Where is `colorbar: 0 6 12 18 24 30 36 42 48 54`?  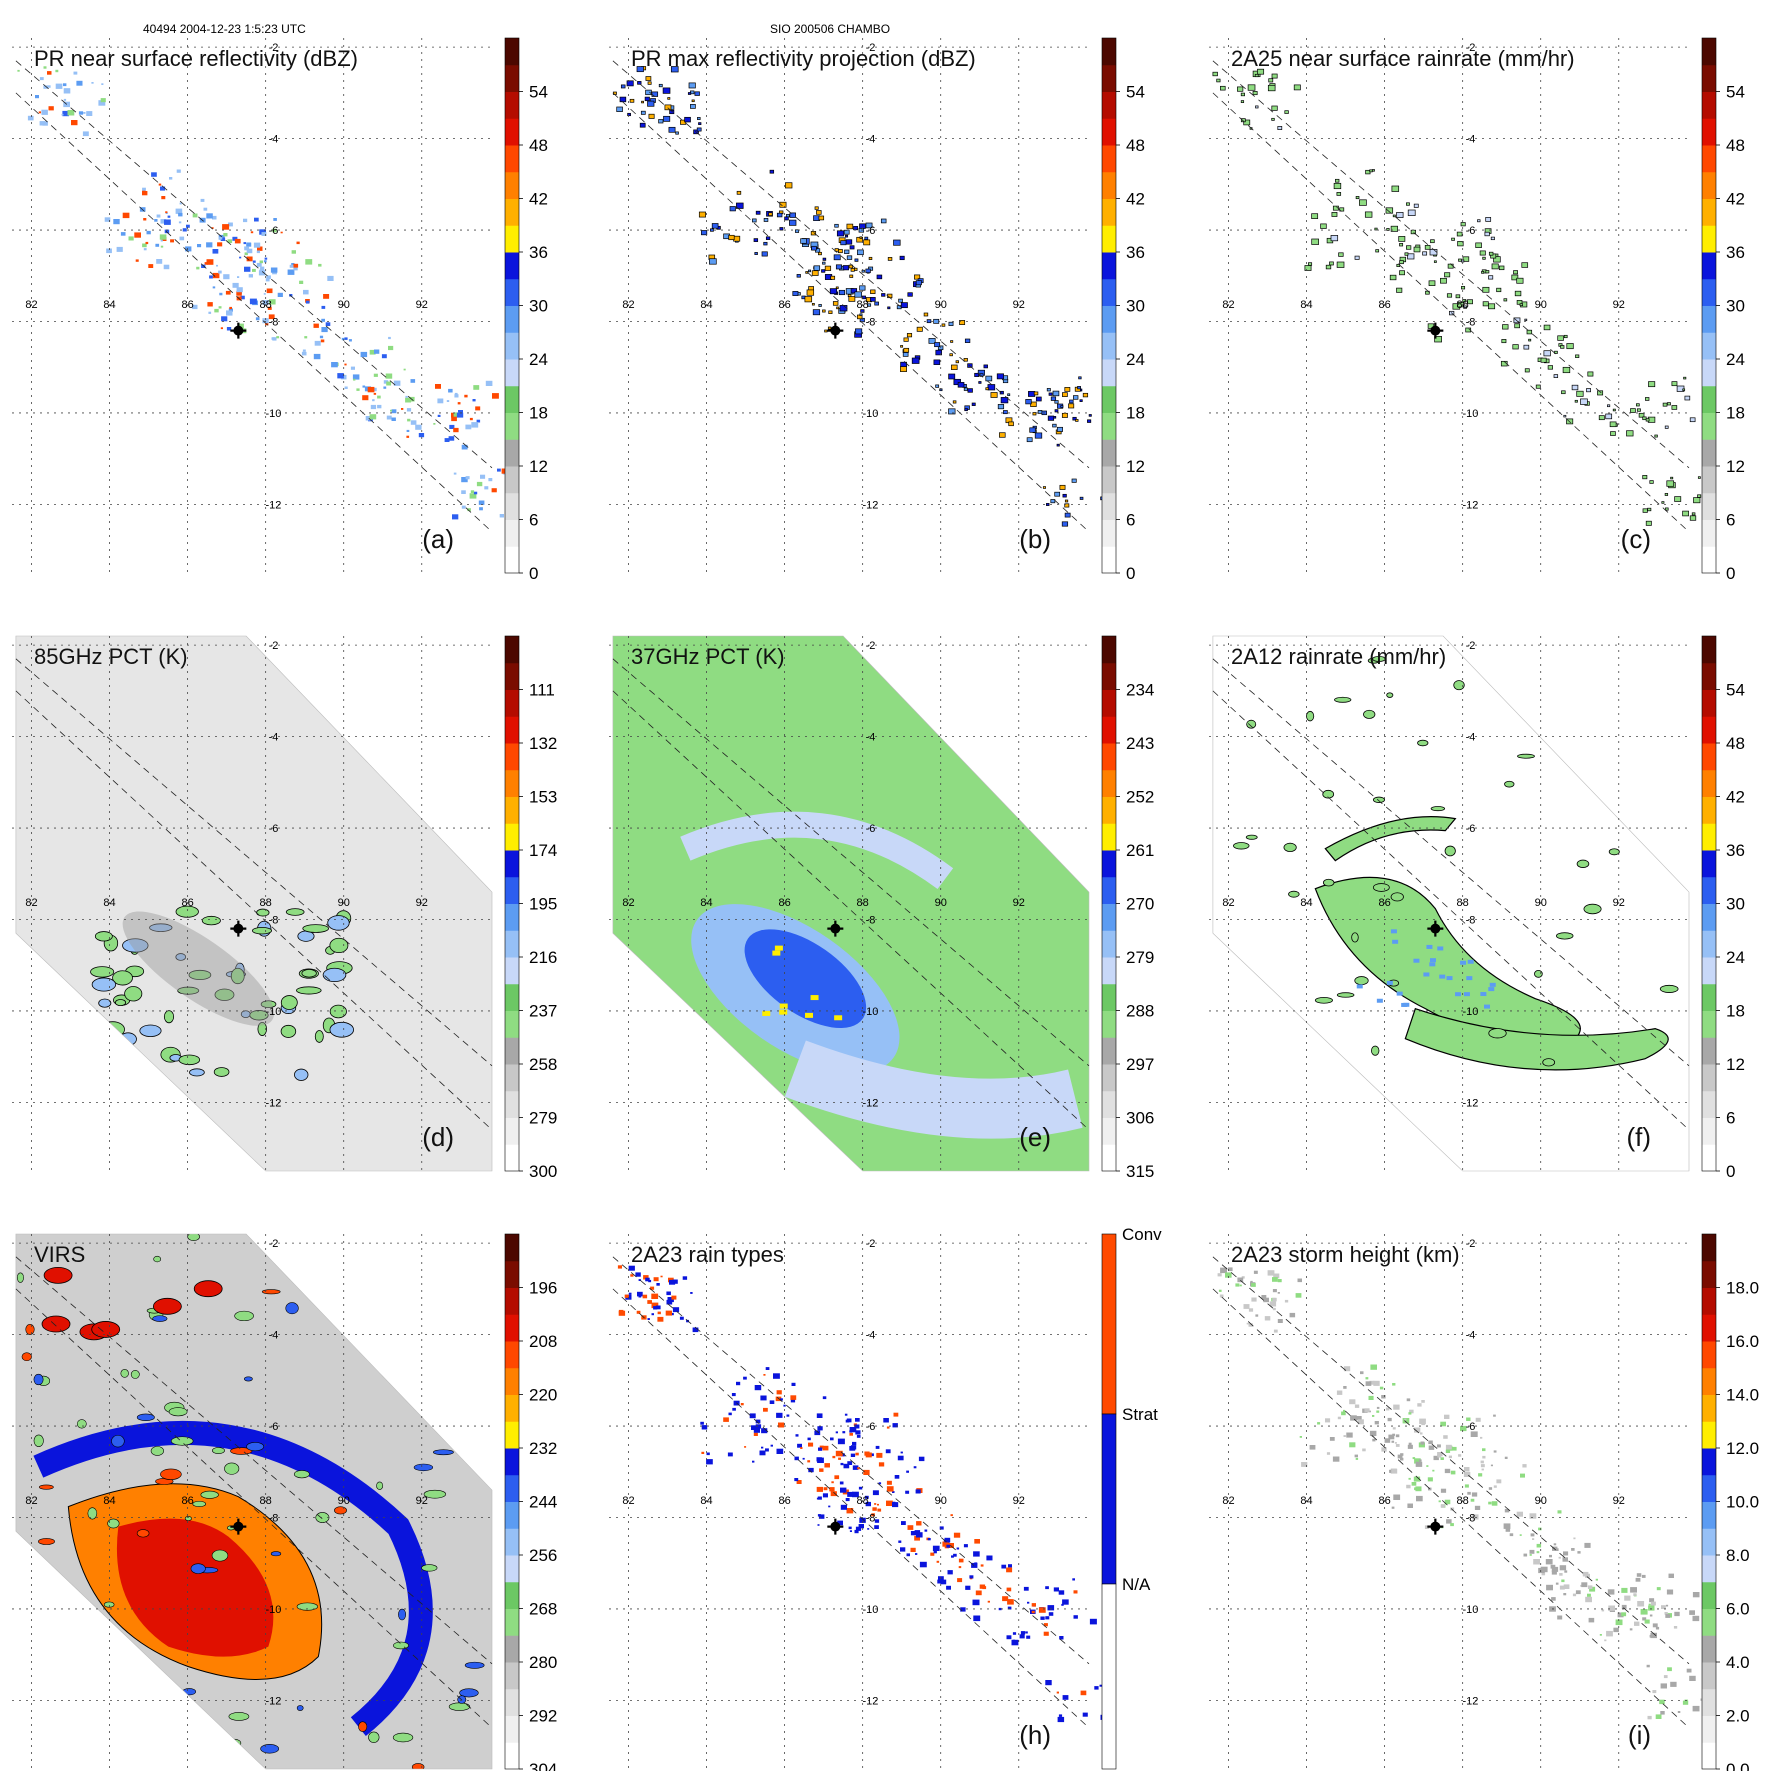 colorbar: 0 6 12 18 24 30 36 42 48 54 is located at coordinates (1723, 908).